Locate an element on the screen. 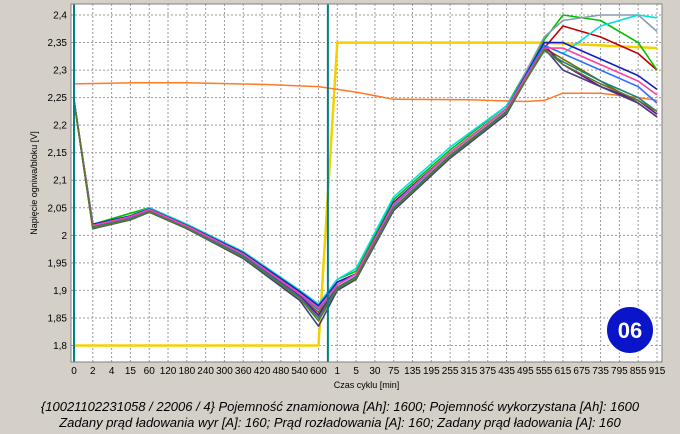  y-tick-label: 1,95 is located at coordinates (58, 263).